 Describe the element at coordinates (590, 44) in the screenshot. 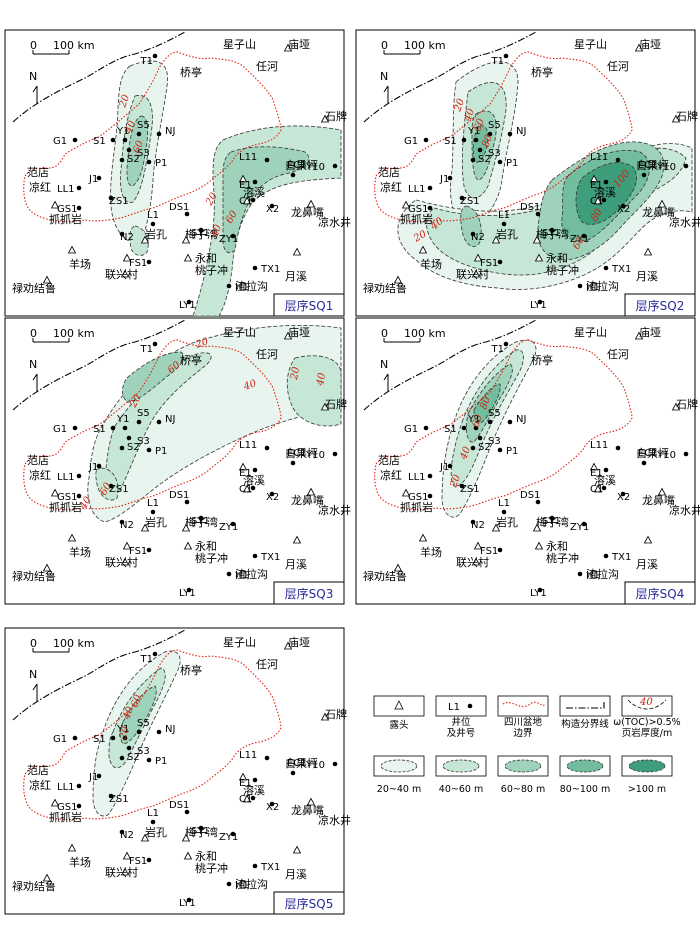

I see `site-label: 星子山` at that location.